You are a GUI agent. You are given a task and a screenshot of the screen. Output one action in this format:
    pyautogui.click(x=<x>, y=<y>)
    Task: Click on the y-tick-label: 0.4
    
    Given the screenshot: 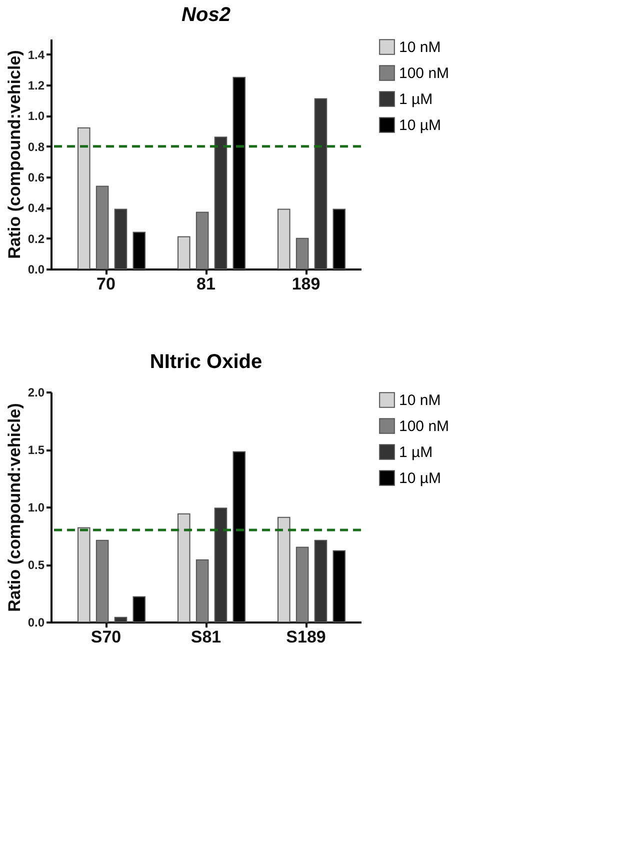 What is the action you would take?
    pyautogui.click(x=36, y=208)
    